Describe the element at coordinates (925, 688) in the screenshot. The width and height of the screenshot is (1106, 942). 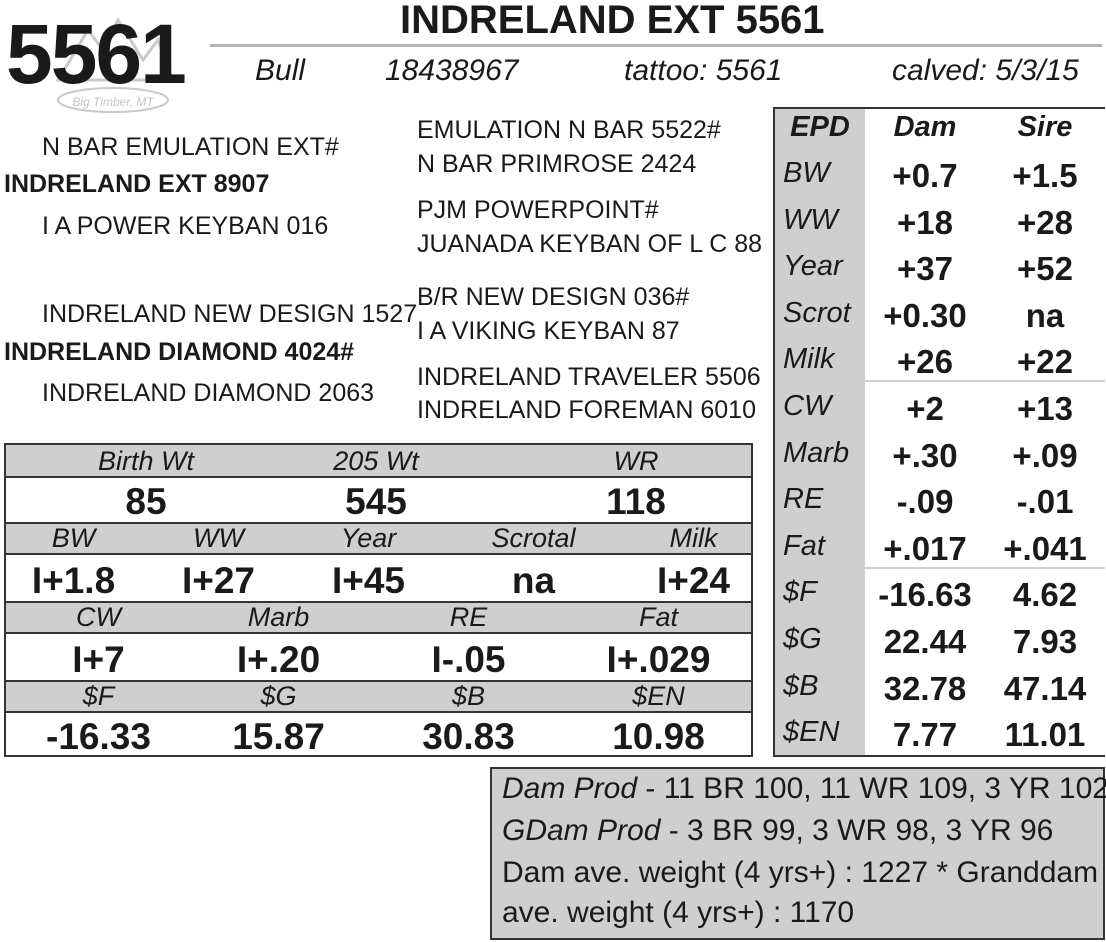
I see `epd-dam-b: 32.78` at that location.